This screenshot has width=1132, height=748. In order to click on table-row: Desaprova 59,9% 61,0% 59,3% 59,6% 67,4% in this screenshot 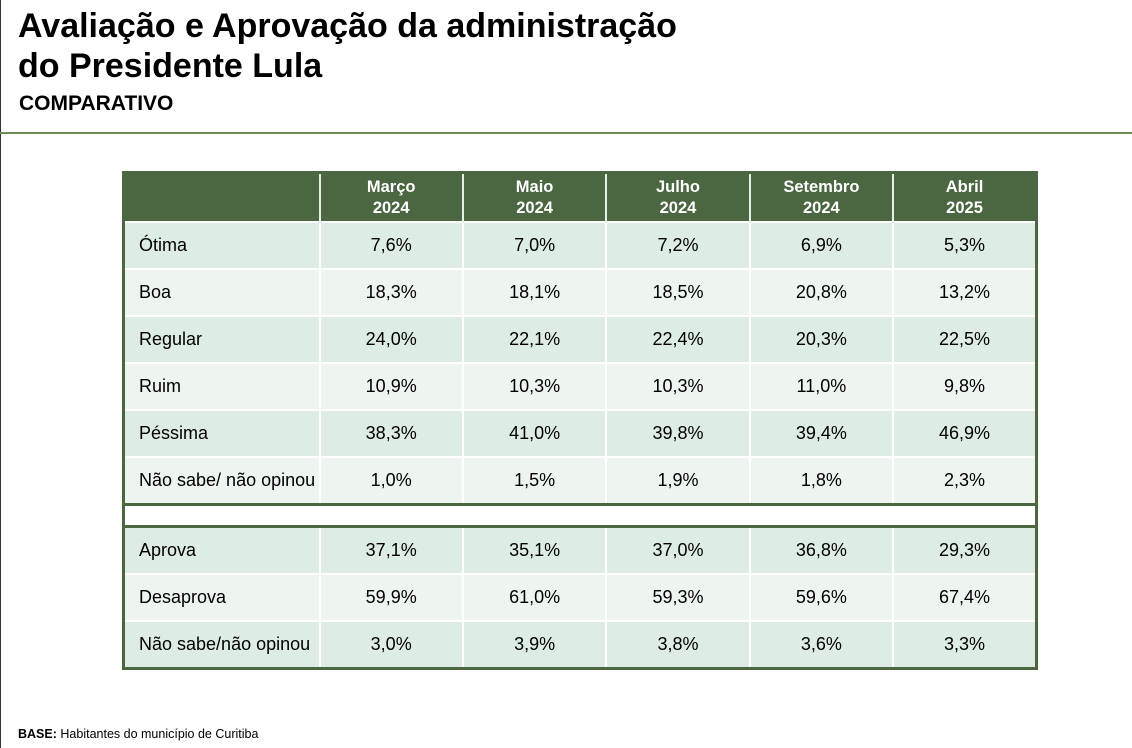, I will do `click(580, 597)`.